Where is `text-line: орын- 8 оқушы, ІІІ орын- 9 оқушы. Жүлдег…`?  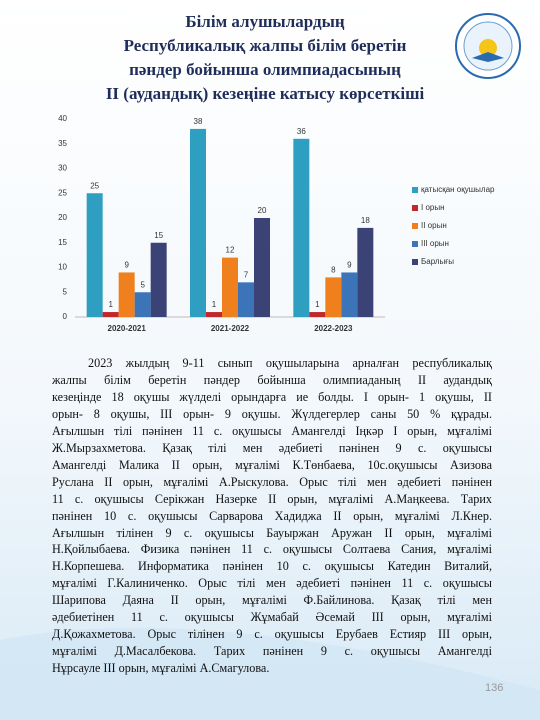
text-line: орын- 8 оқушы, ІІІ орын- 9 оқушы. Жүлдег… is located at coordinates (272, 413).